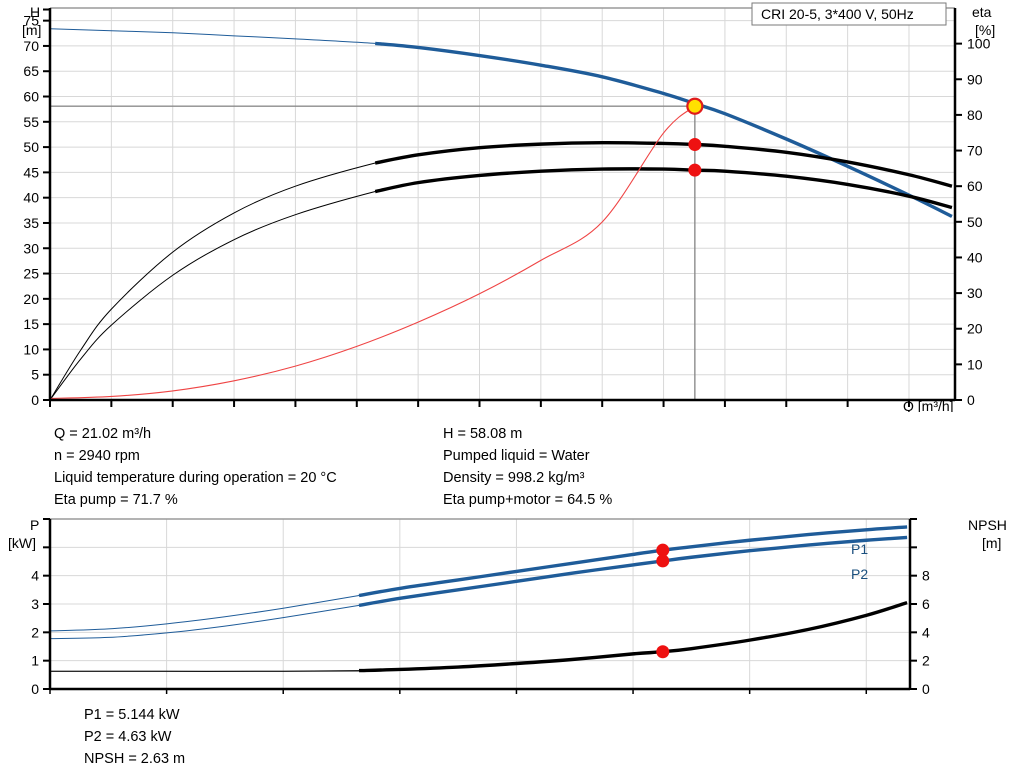  I want to click on top-left-tick: 20, so click(31, 299).